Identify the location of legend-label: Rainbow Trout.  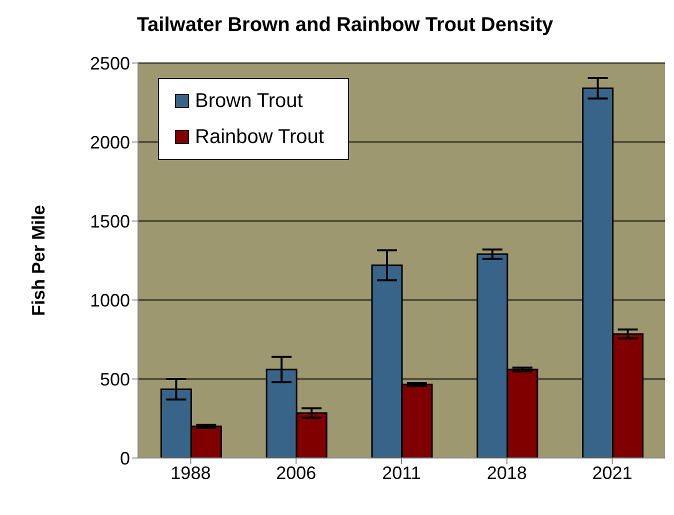
(259, 137).